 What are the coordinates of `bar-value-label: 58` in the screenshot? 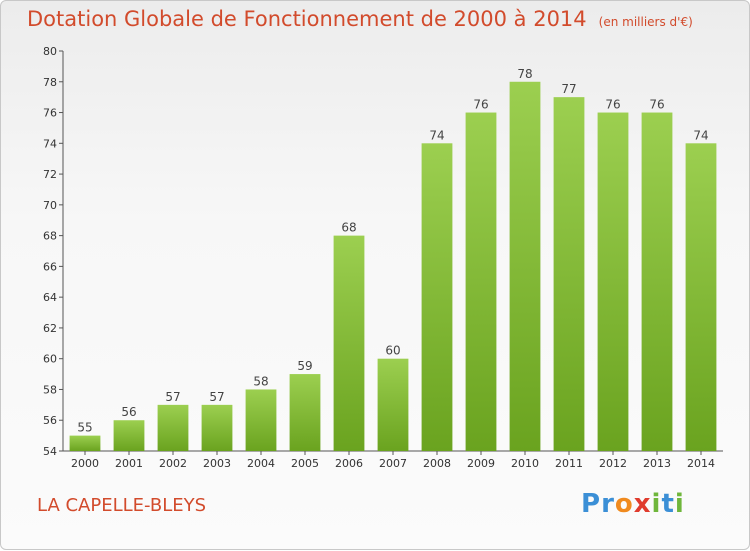 It's located at (260, 381).